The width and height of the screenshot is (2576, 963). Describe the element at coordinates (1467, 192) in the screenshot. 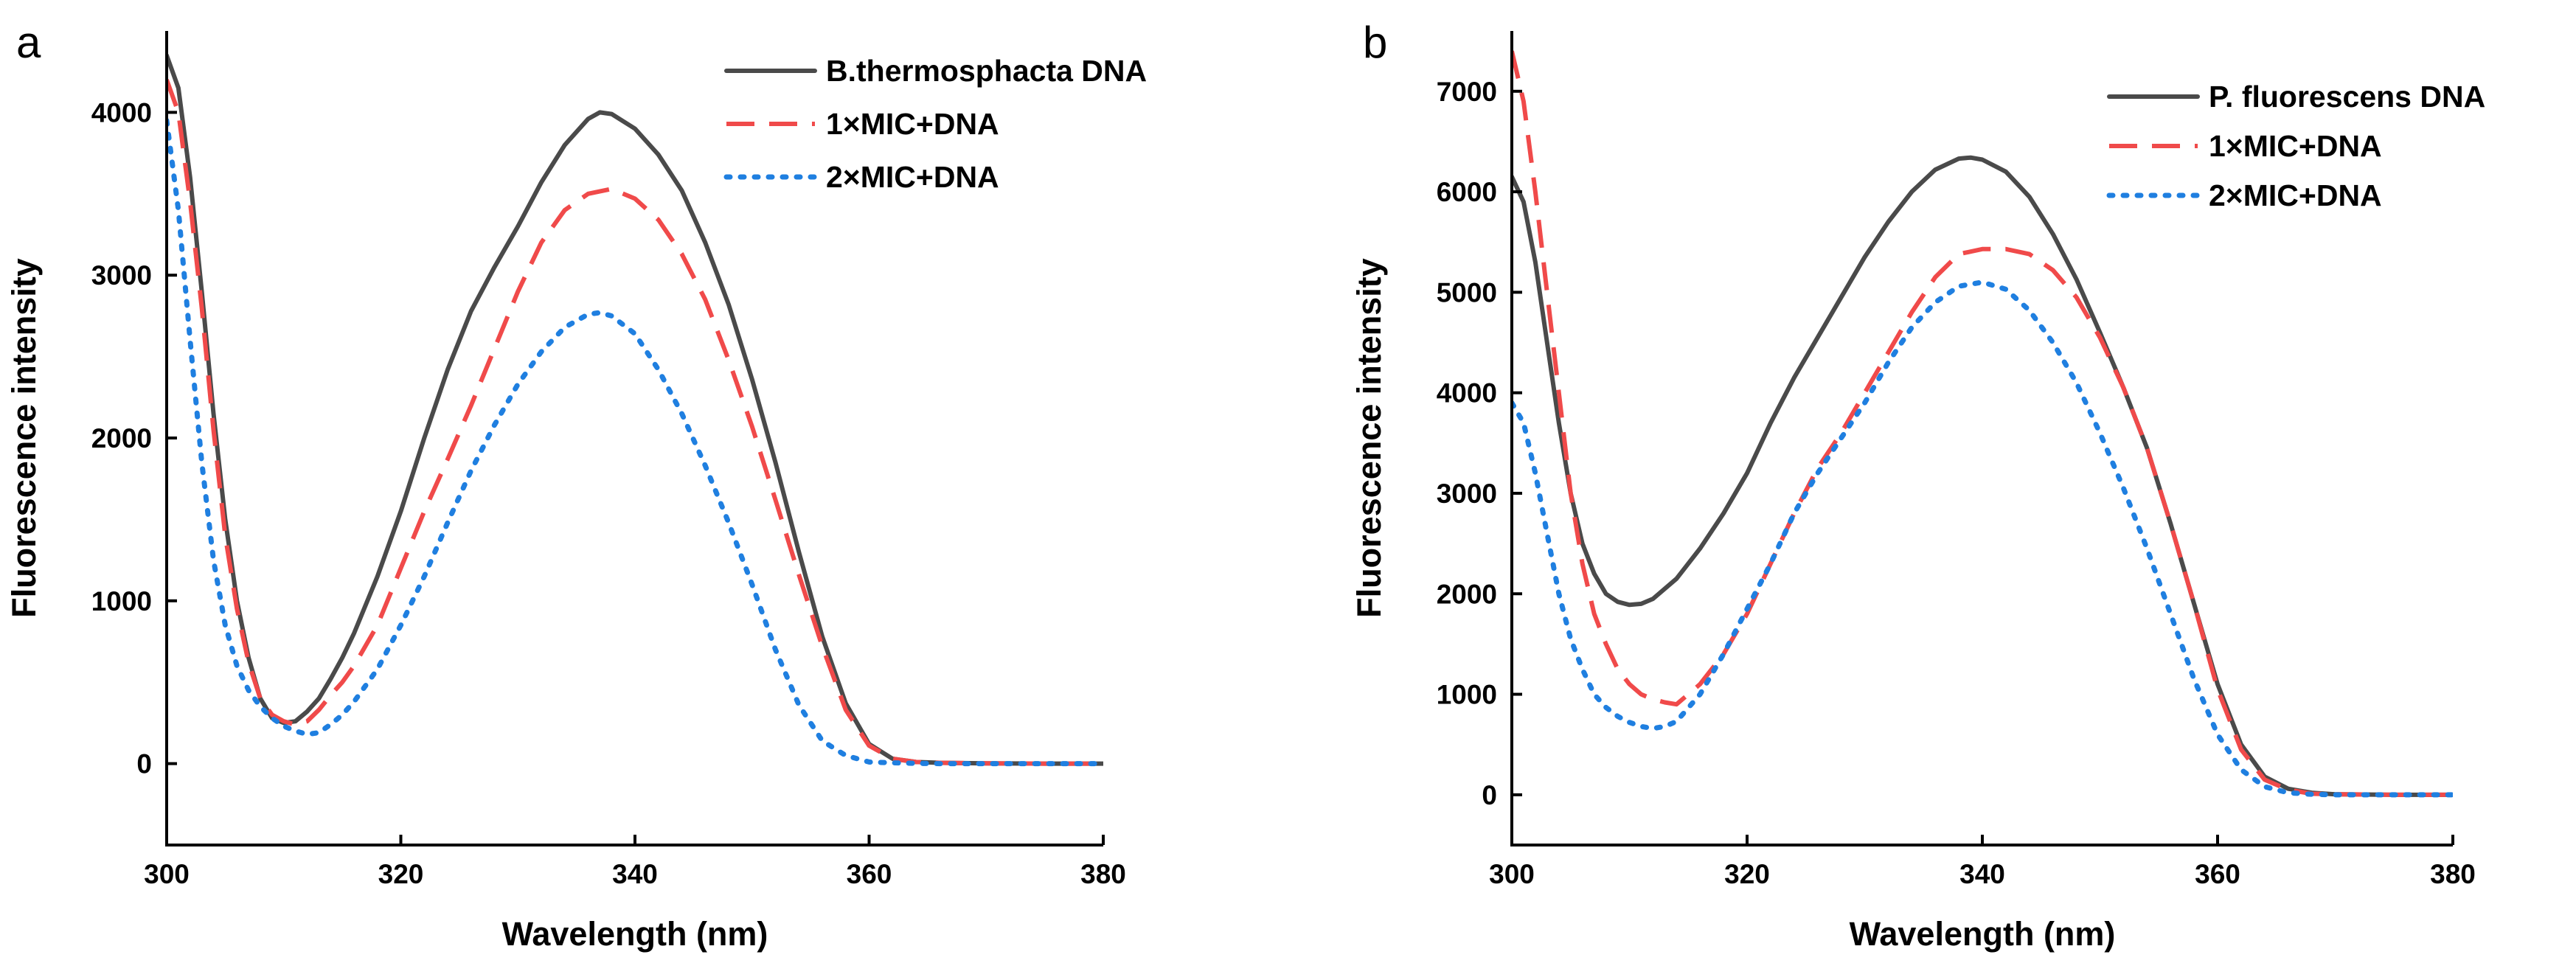

I see `y-tick-label: 6000` at that location.